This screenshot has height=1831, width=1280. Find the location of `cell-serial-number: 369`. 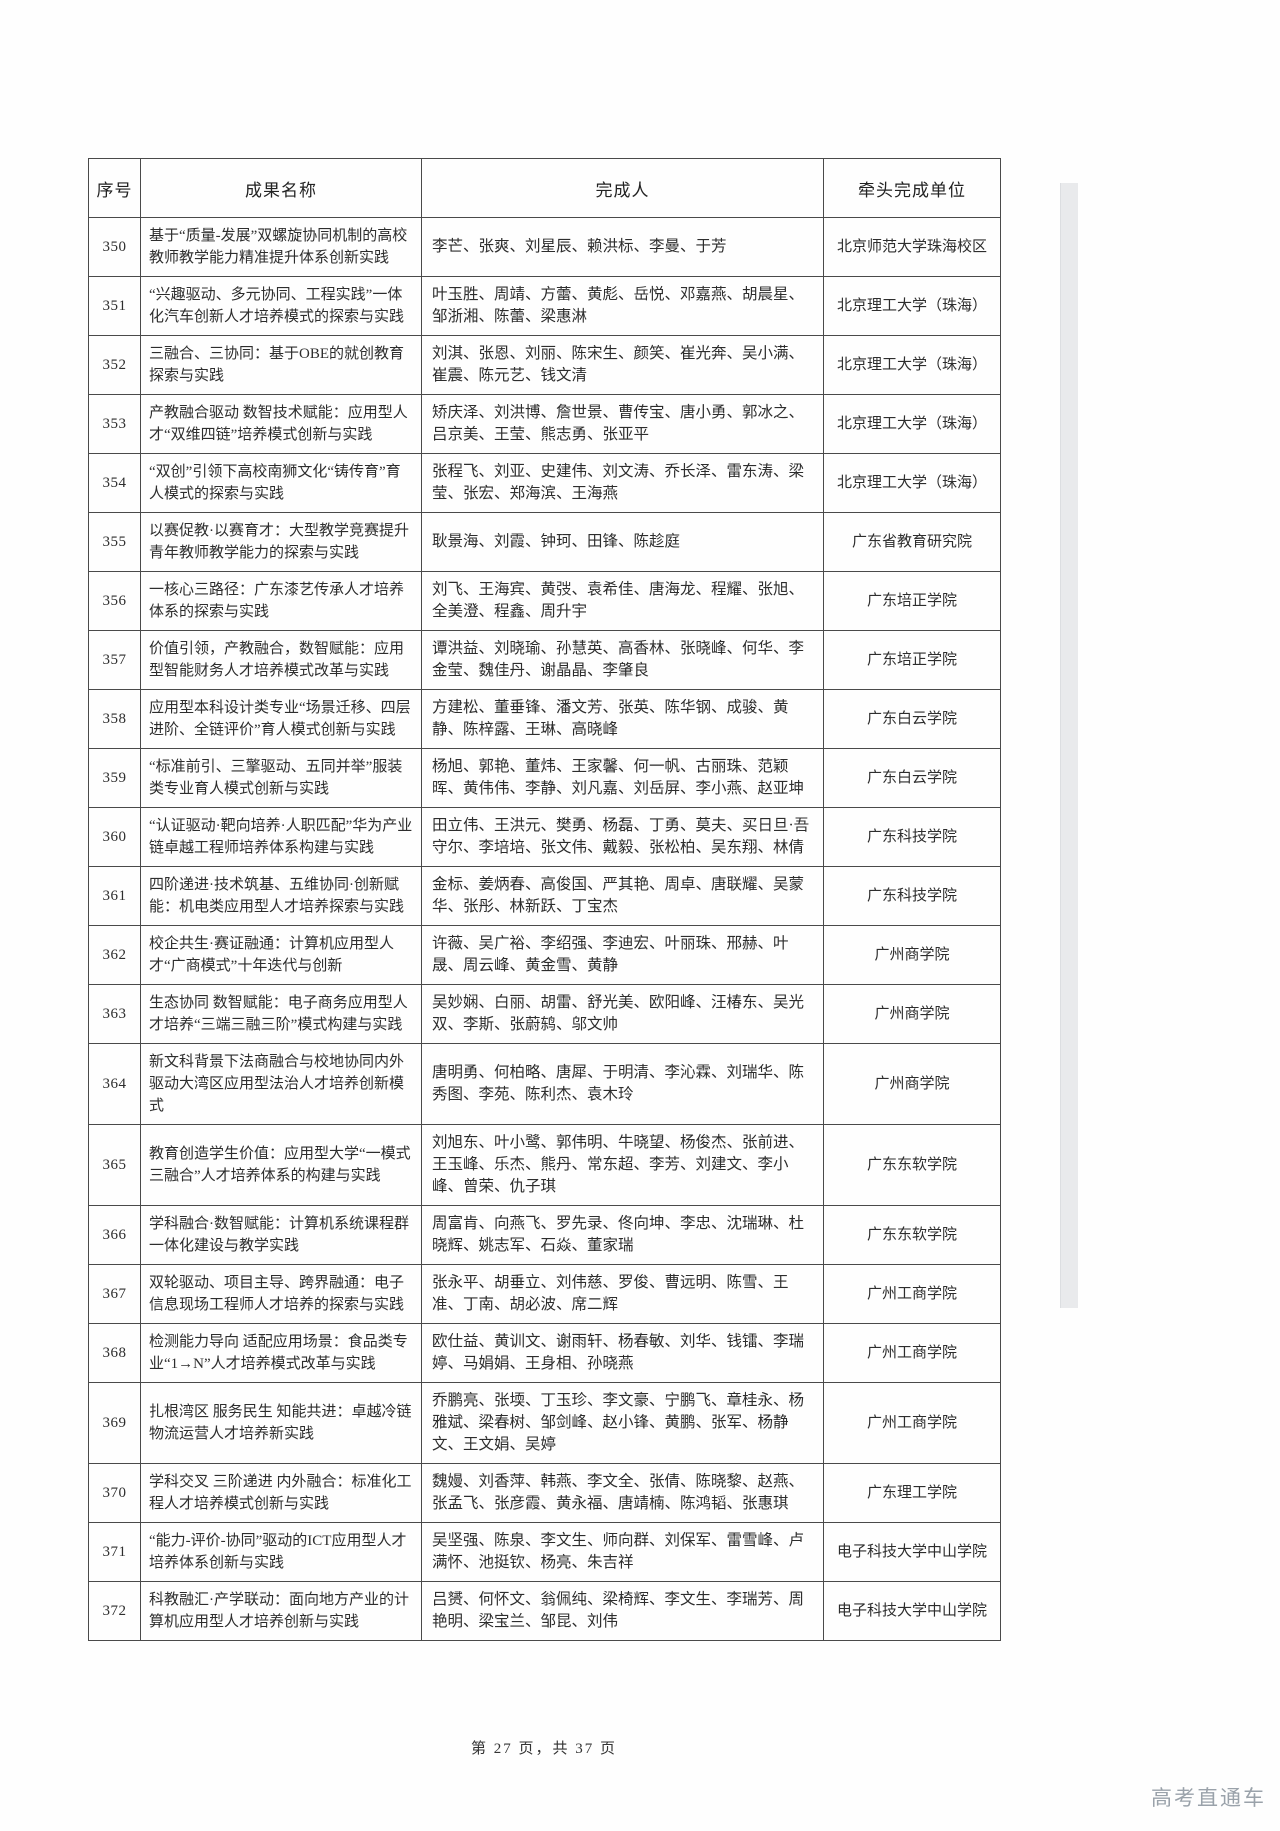

cell-serial-number: 369 is located at coordinates (114, 1423).